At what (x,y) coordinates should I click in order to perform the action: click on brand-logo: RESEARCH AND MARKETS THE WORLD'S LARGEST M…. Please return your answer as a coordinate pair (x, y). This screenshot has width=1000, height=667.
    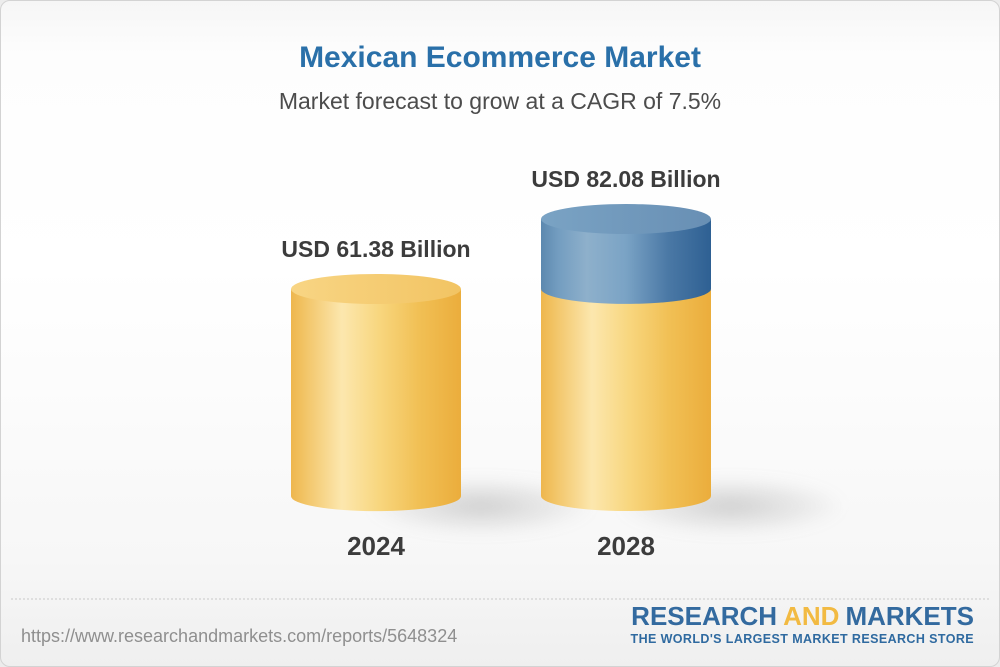
    Looking at the image, I should click on (802, 625).